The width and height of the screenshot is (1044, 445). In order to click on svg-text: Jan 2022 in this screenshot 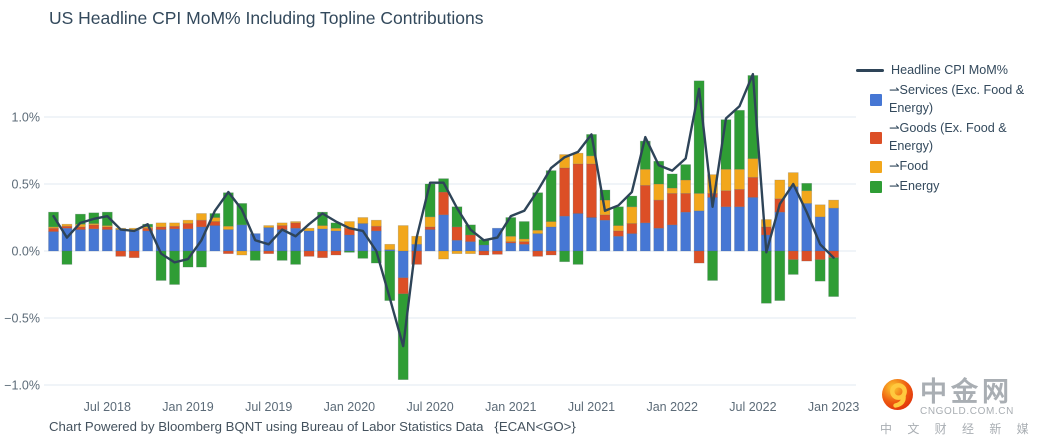, I will do `click(671, 407)`.